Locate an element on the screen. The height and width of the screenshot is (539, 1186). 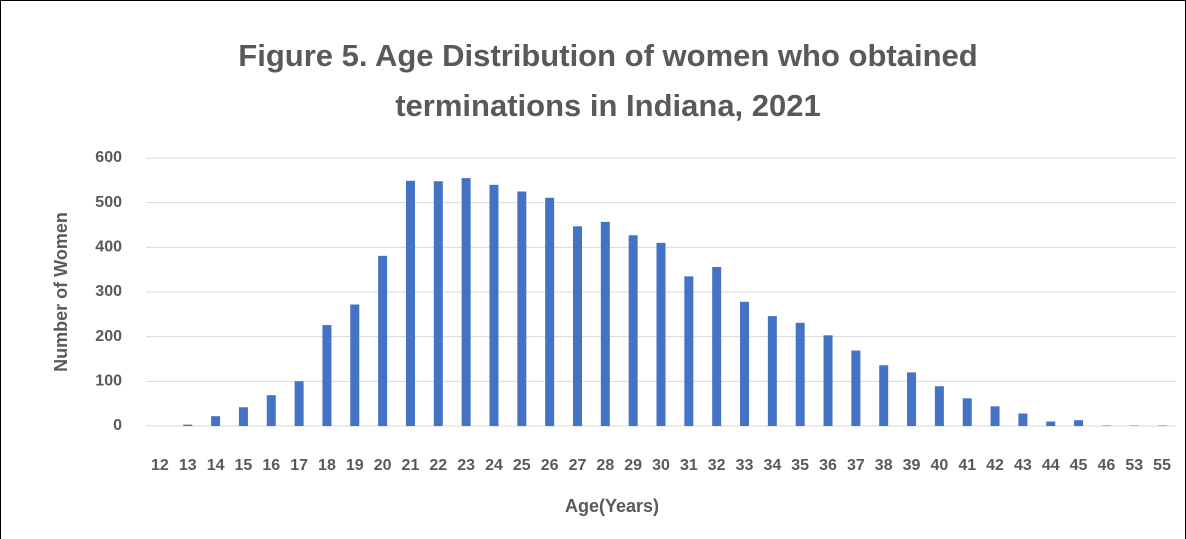
y-tick-label: 500 is located at coordinates (108, 202).